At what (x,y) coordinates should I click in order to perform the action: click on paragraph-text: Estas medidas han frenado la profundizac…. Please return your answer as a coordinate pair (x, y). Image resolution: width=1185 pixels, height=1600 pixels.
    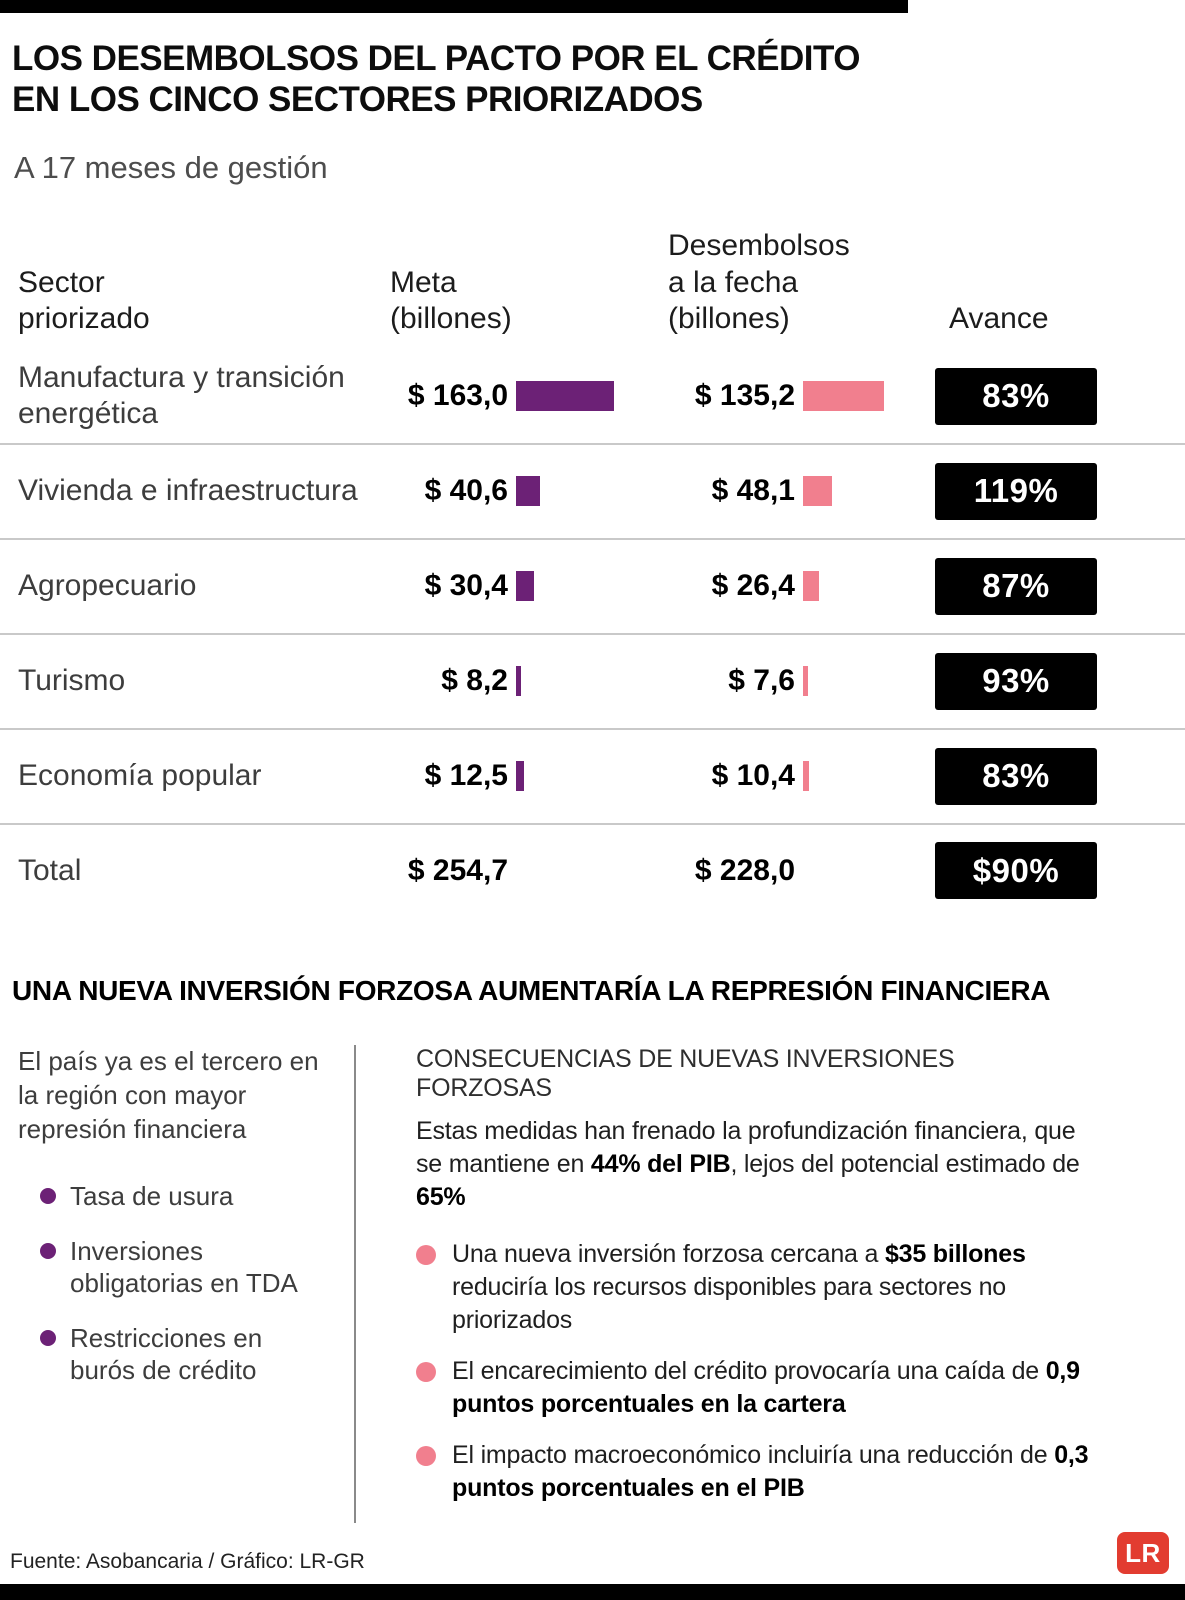
    Looking at the image, I should click on (746, 1147).